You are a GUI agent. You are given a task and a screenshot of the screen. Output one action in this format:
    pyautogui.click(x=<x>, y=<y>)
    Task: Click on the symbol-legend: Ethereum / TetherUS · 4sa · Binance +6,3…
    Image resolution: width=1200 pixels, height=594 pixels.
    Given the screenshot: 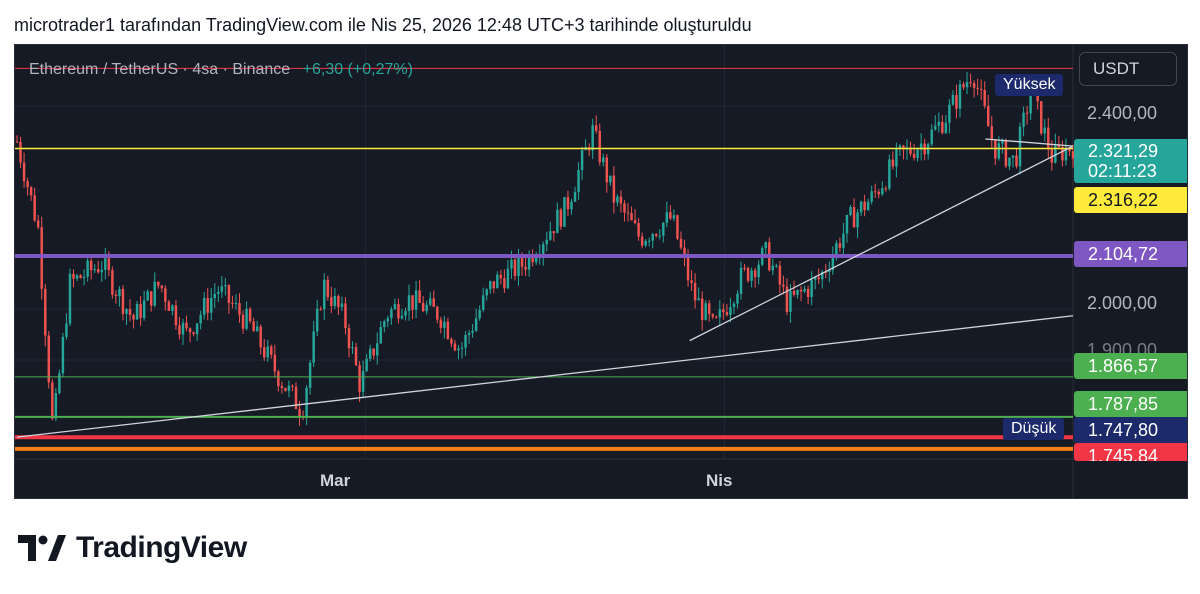 What is the action you would take?
    pyautogui.click(x=221, y=70)
    